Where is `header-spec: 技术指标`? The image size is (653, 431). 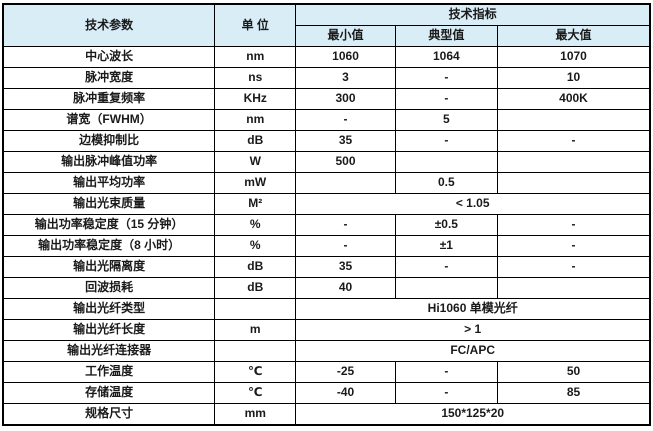
header-spec: 技术指标 is located at coordinates (473, 14).